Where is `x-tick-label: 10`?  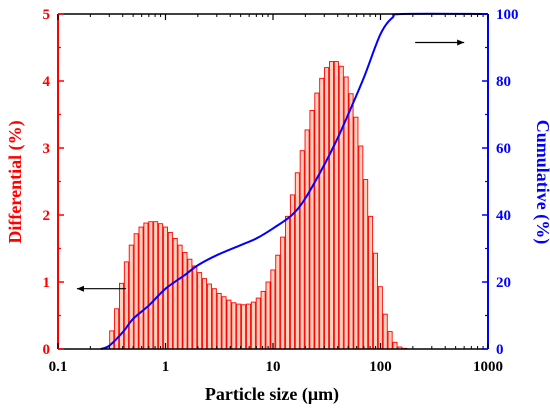 x-tick-label: 10 is located at coordinates (273, 367).